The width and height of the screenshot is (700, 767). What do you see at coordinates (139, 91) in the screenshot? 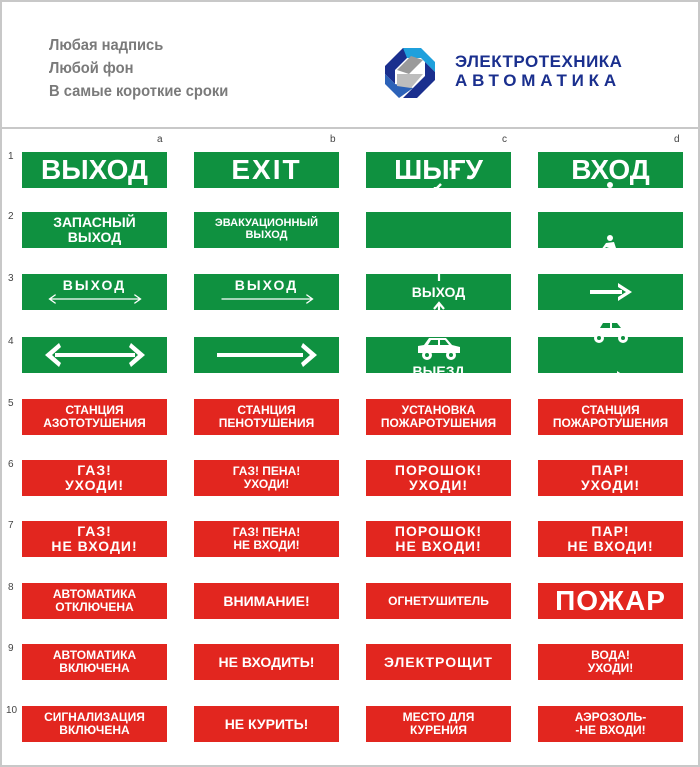
I see `tagline: В самые короткие сроки` at bounding box center [139, 91].